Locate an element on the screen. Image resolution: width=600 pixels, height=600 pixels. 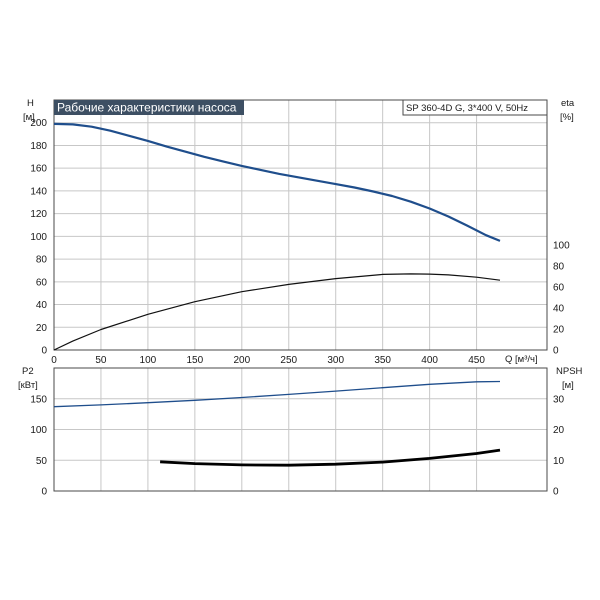
x-tick-label: 0 is located at coordinates (54, 360).